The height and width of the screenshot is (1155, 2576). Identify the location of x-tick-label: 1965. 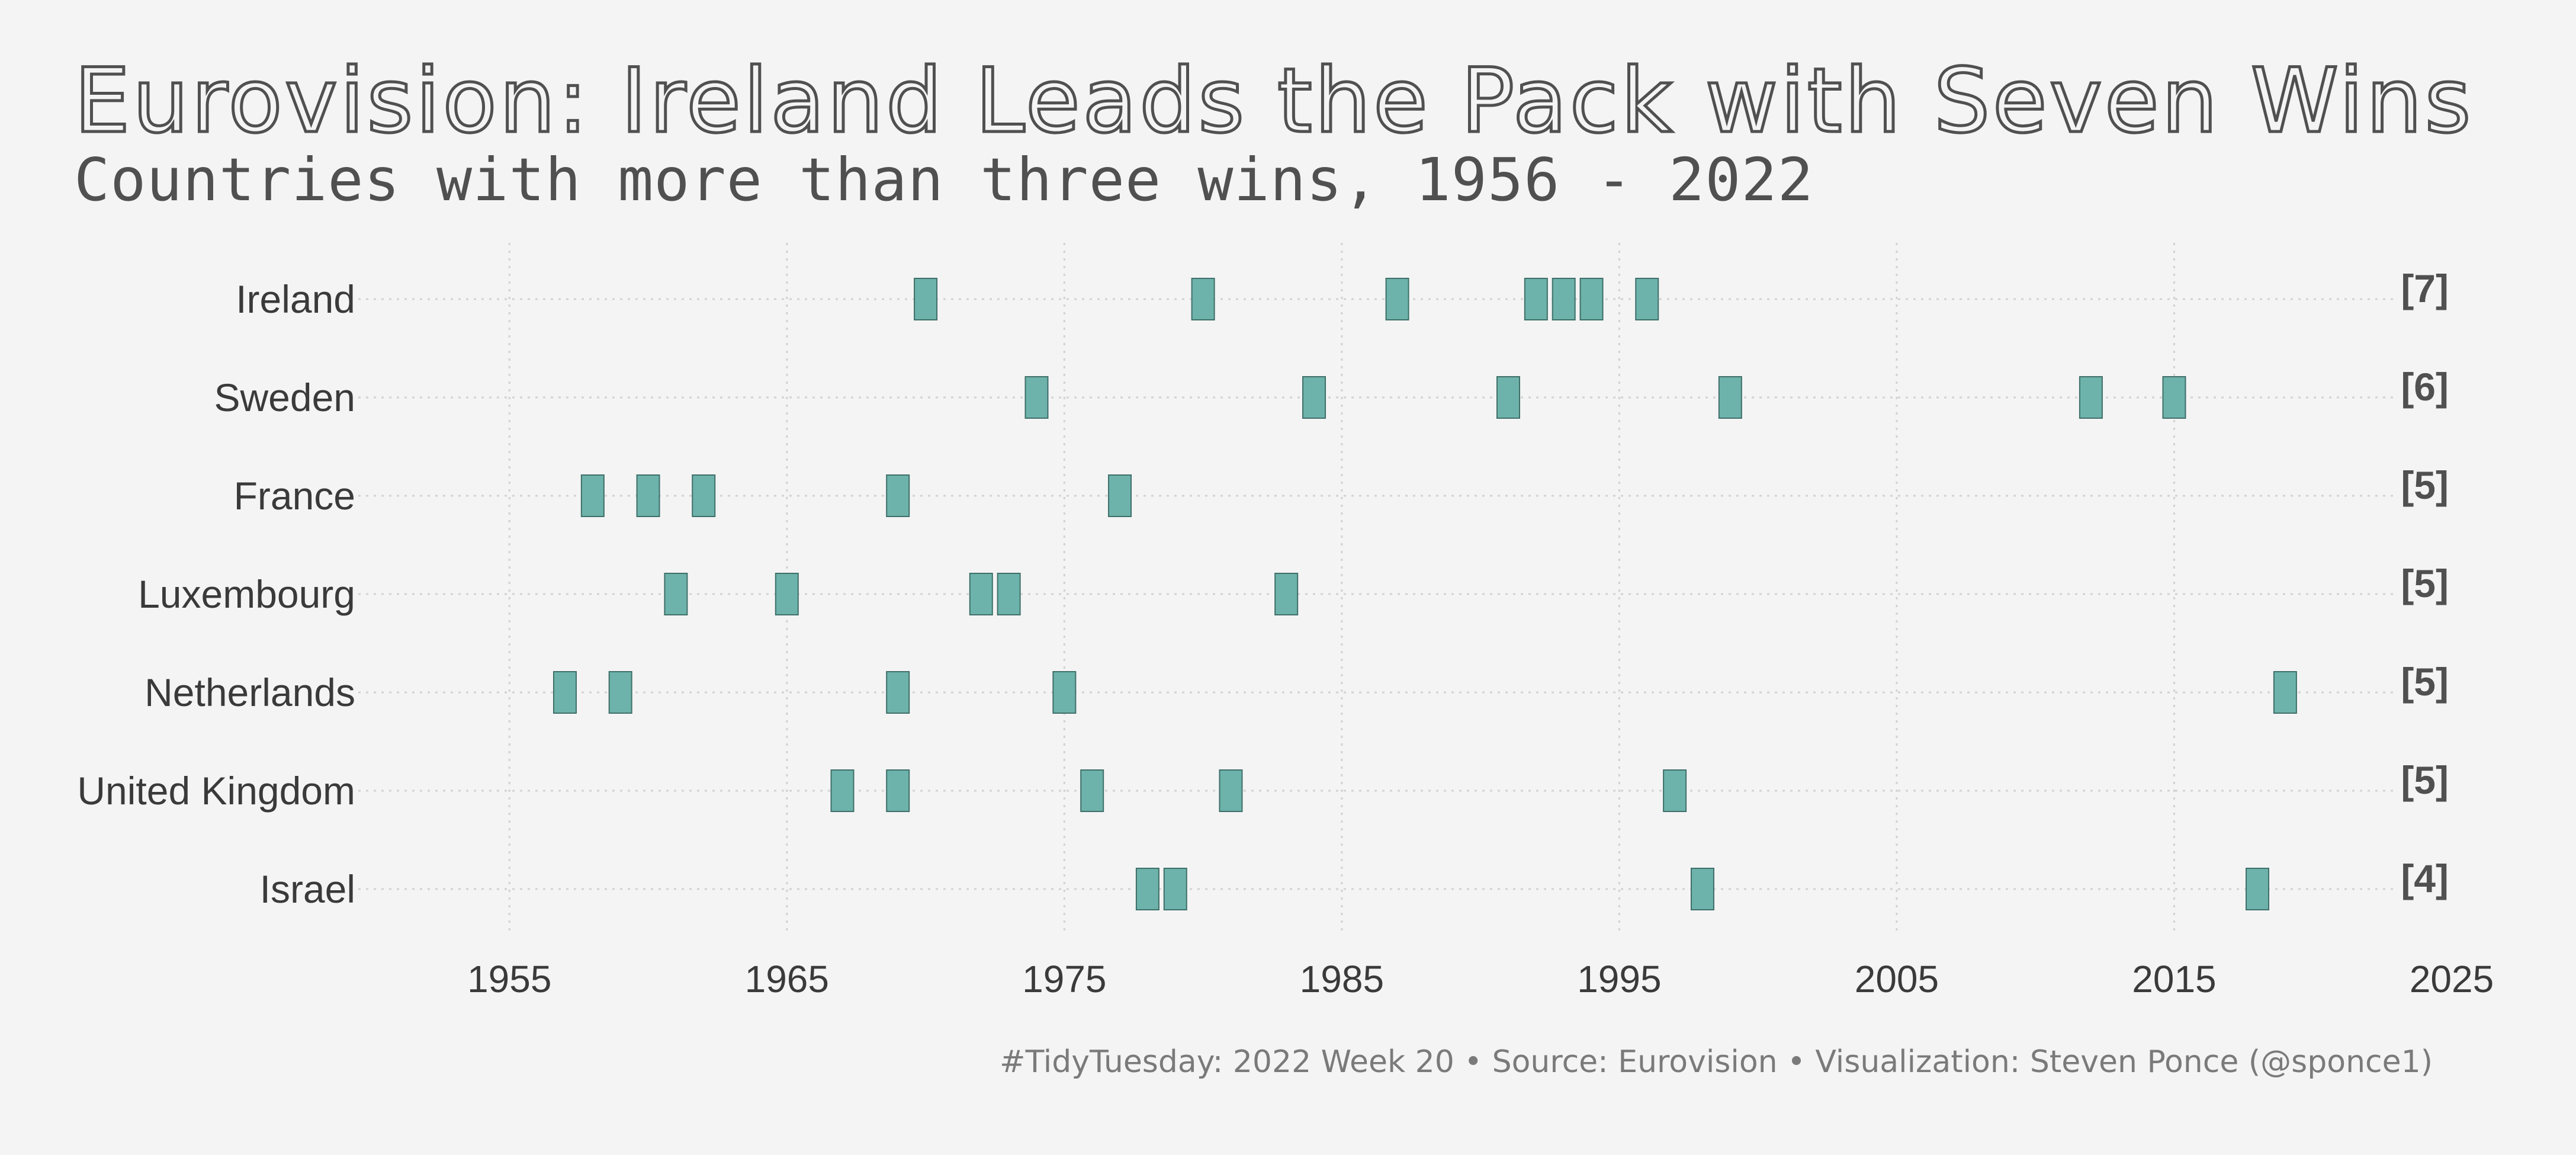
(787, 979).